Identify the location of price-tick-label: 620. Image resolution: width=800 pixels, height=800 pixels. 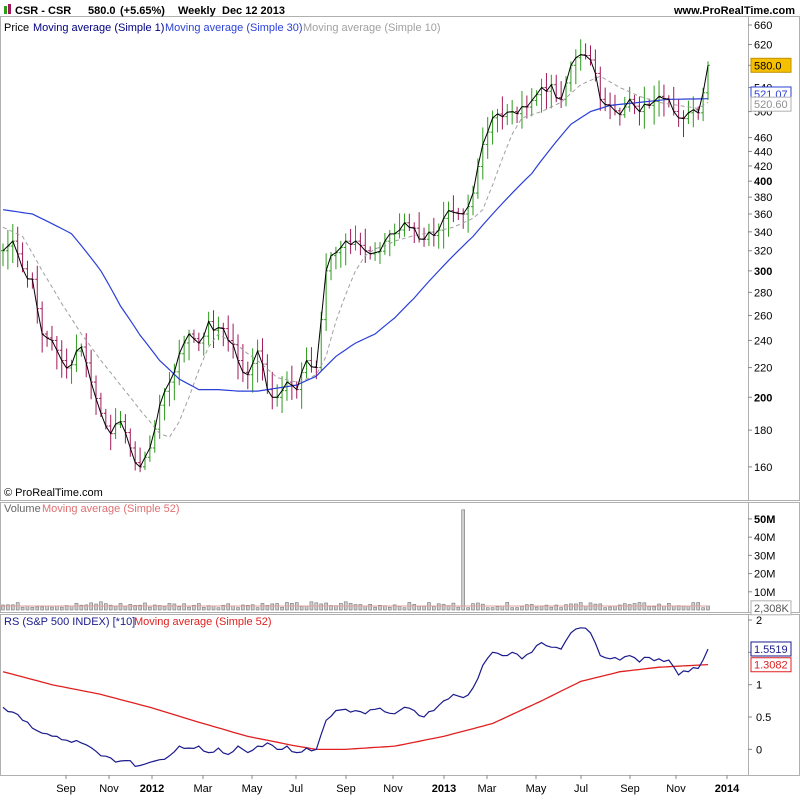
(763, 45).